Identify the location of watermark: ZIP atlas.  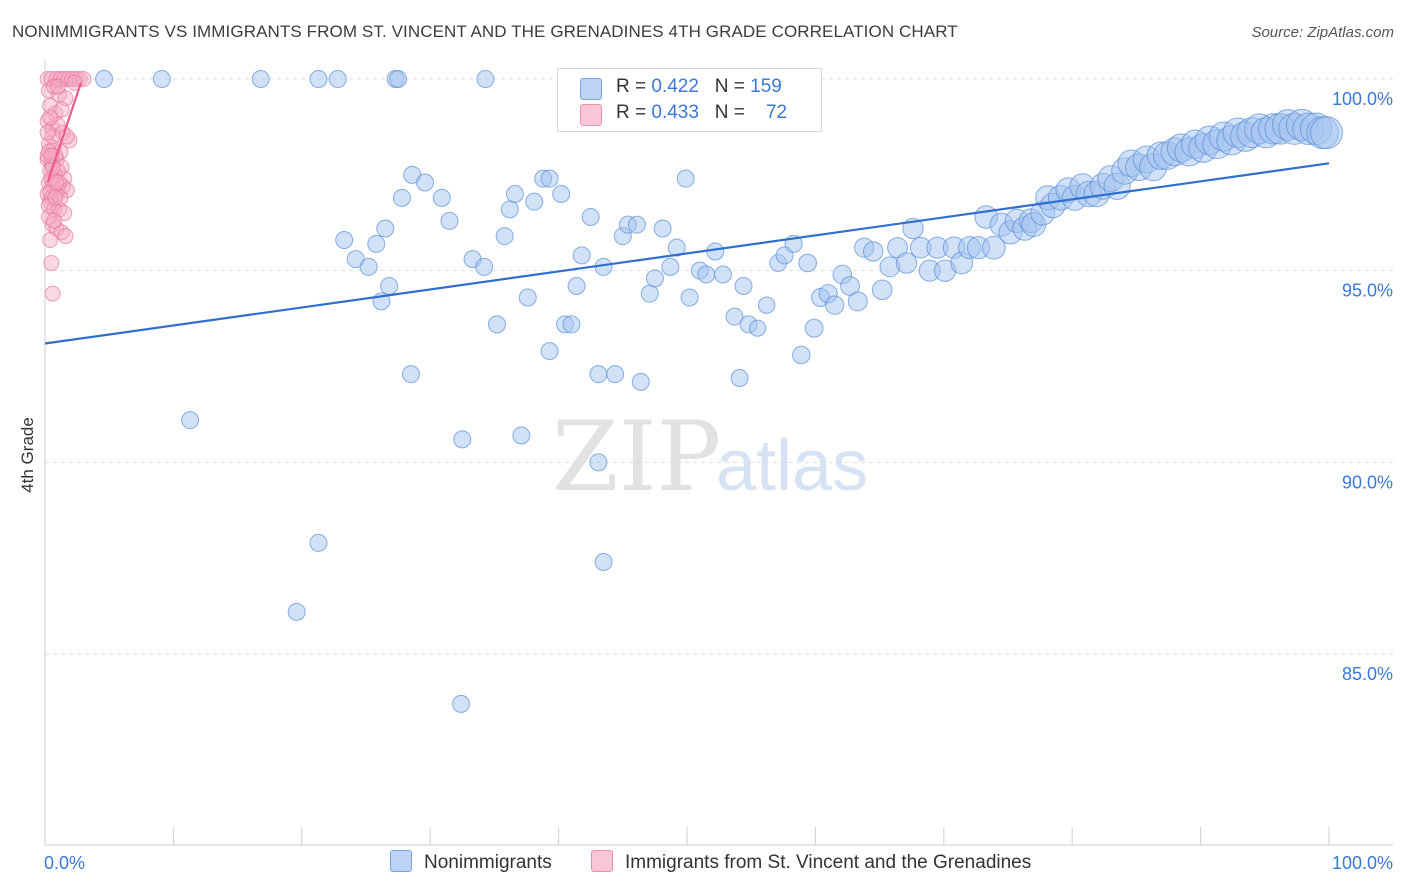
(710, 457).